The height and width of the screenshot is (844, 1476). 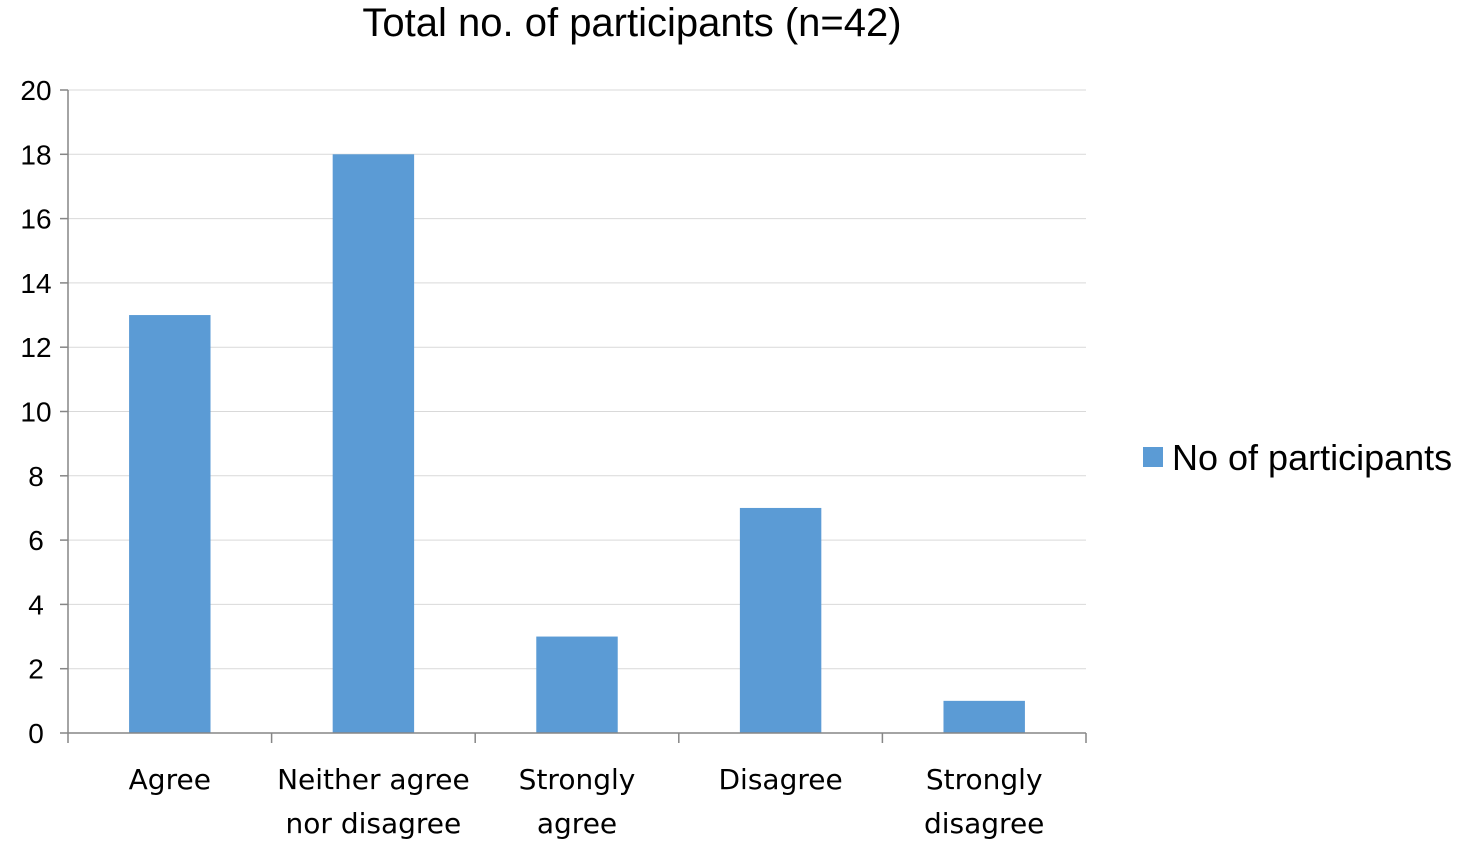 What do you see at coordinates (36, 540) in the screenshot?
I see `y-tick-label: 6` at bounding box center [36, 540].